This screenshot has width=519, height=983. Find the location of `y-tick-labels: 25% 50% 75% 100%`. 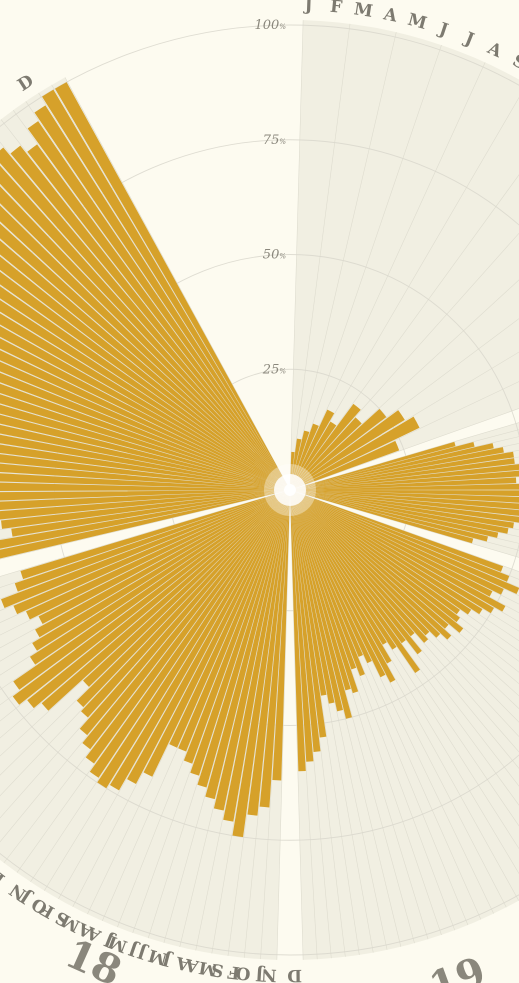

y-tick-labels: 25% 50% 75% 100% is located at coordinates (271, 197).